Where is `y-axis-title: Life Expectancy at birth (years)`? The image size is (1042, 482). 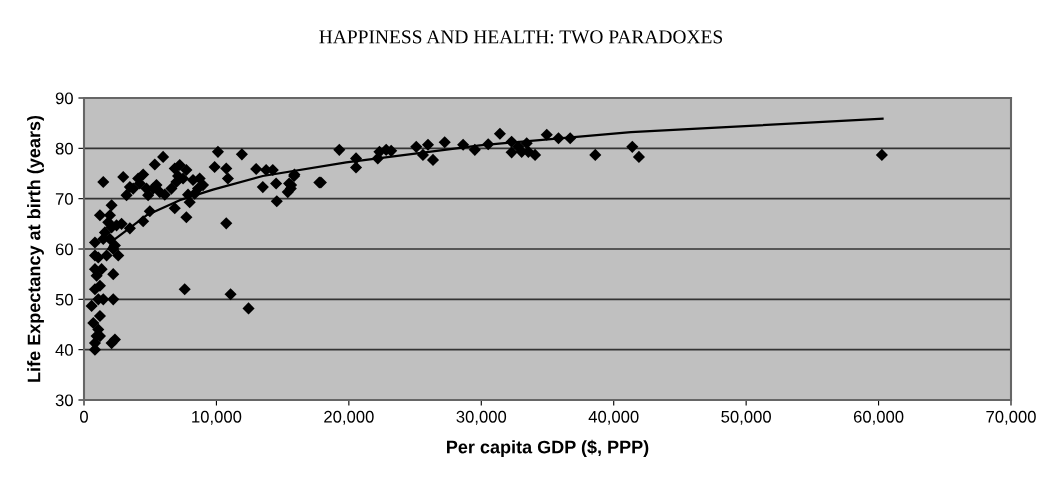 y-axis-title: Life Expectancy at birth (years) is located at coordinates (35, 248).